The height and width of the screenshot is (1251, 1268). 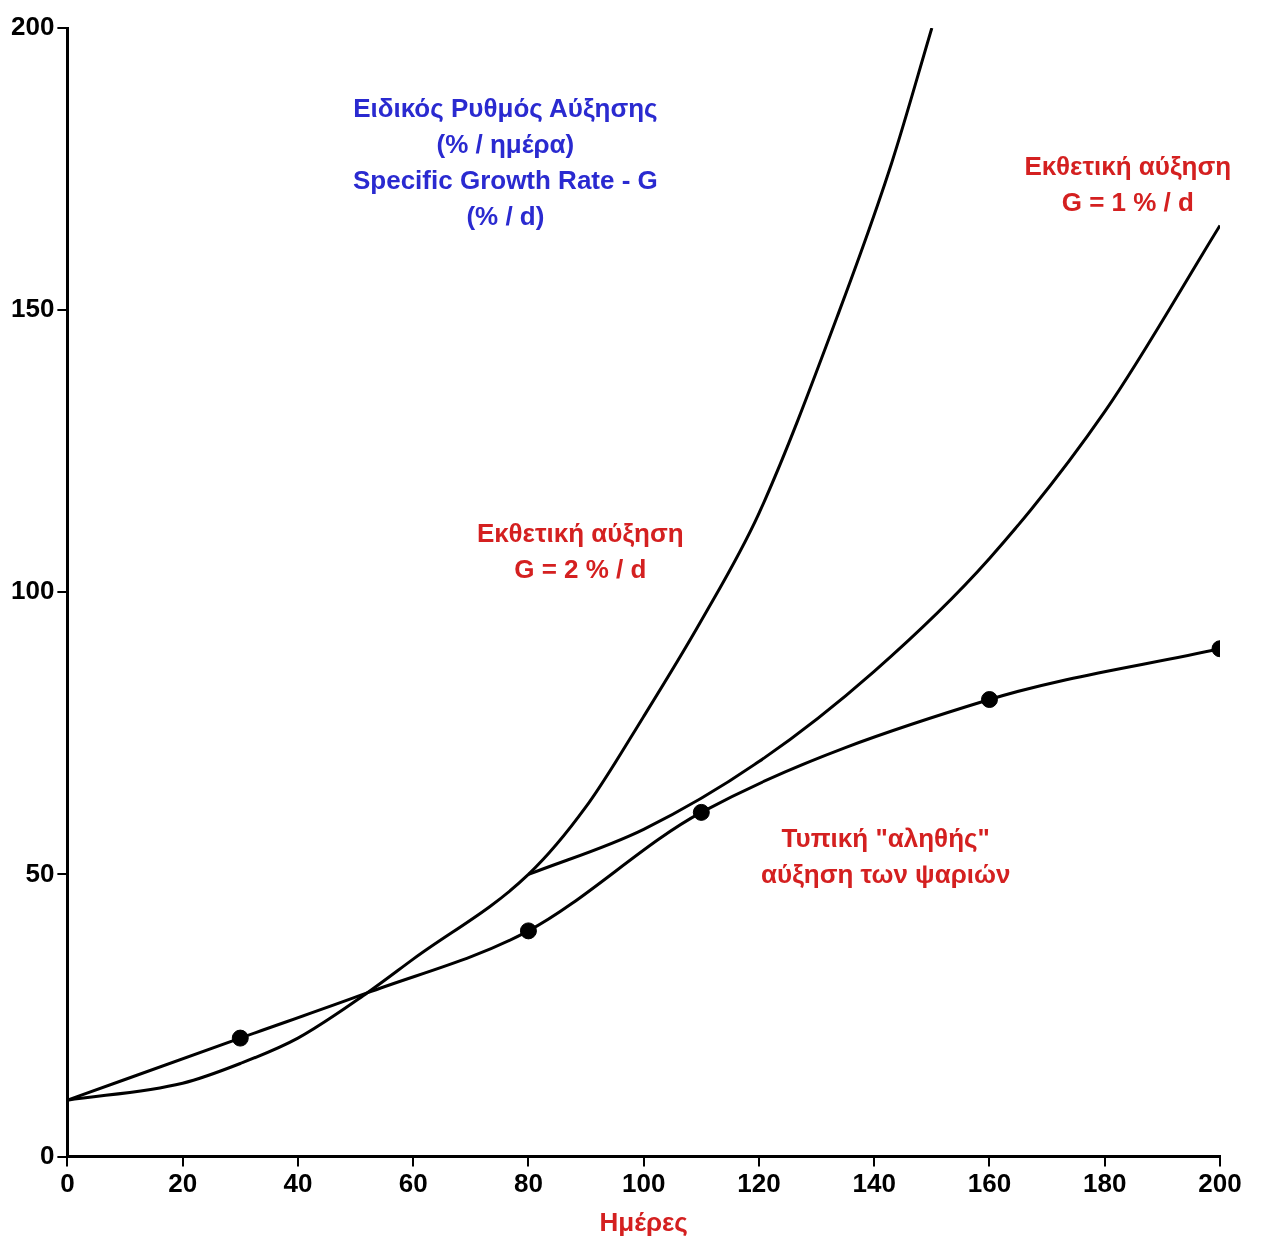 I want to click on x-axis-title: Ημέρες, so click(x=643, y=1221).